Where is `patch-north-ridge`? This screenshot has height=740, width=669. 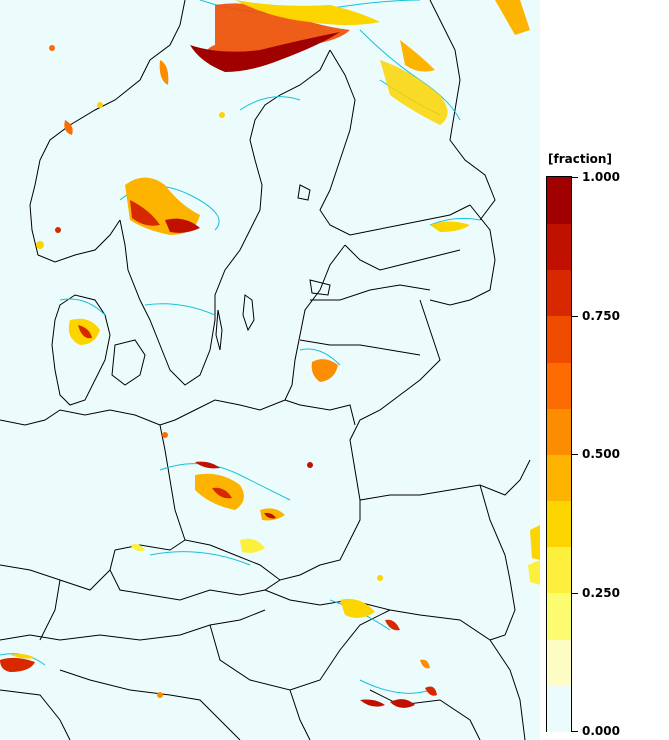 patch-north-ridge is located at coordinates (265, 52).